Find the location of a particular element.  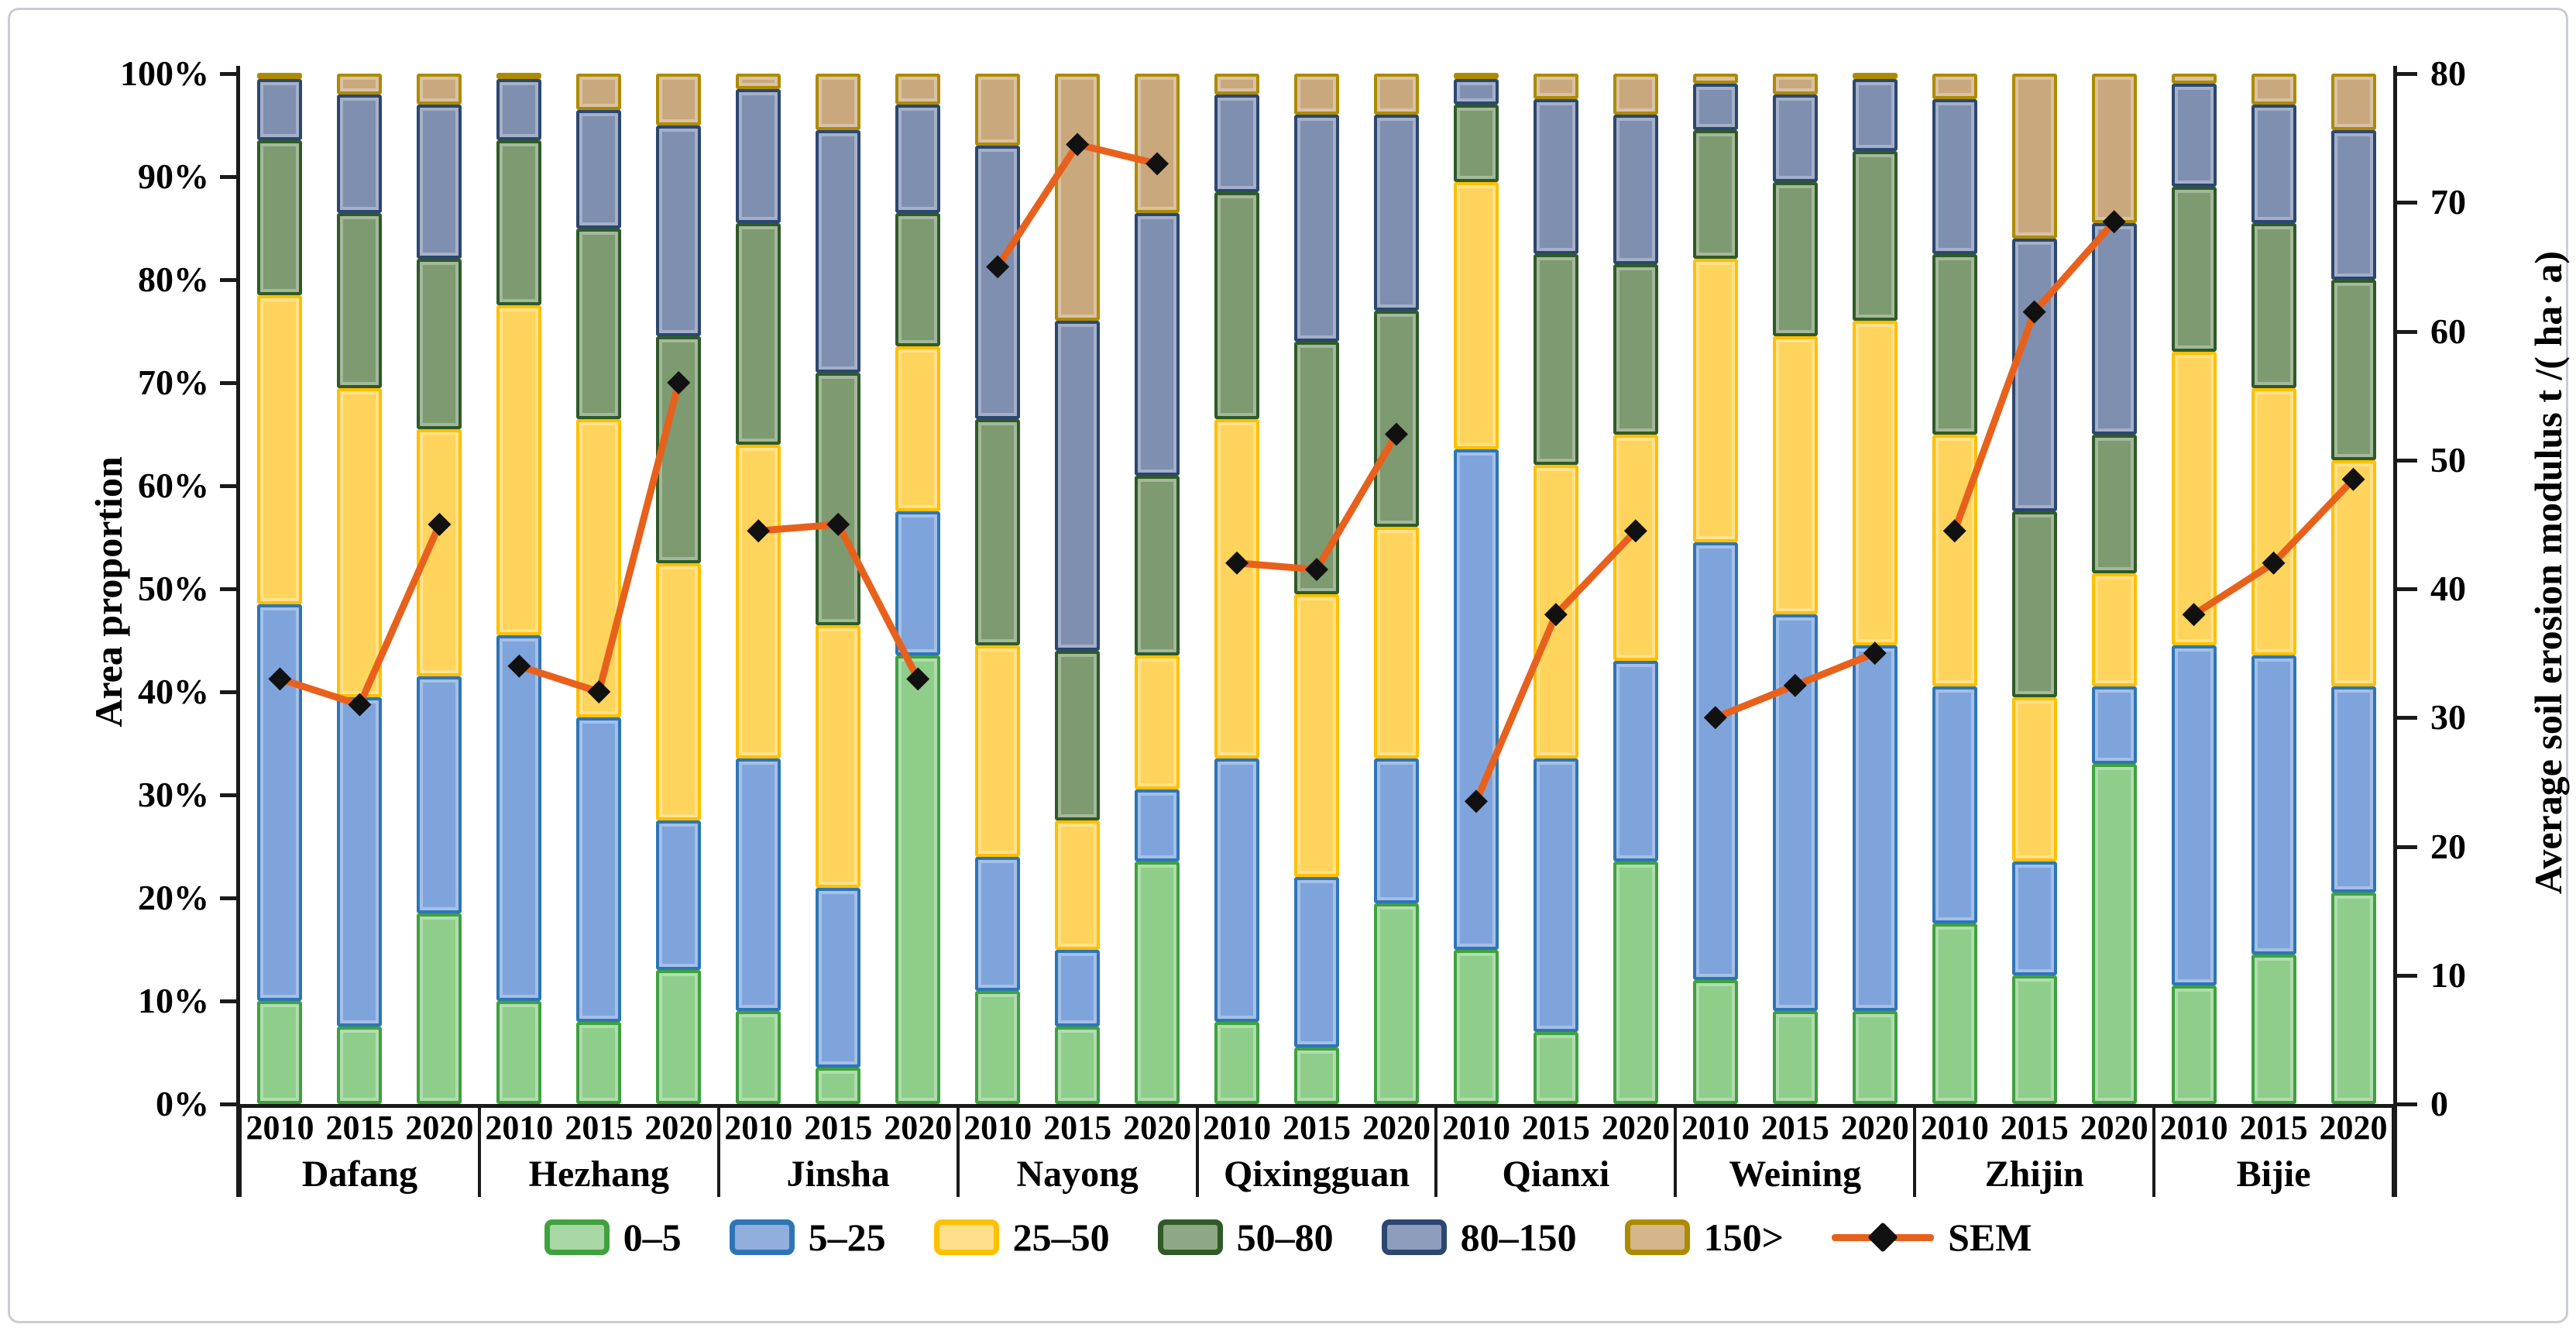

year-label: 2010 is located at coordinates (1475, 1128).